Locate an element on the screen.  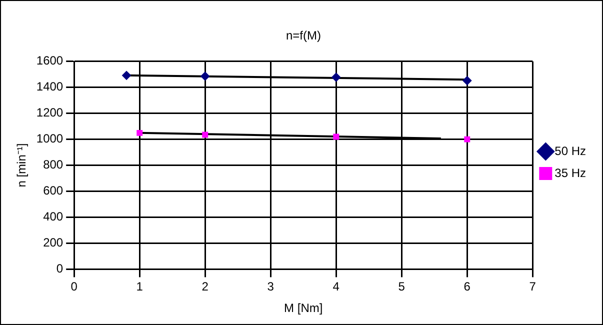
x-tick-label: 2 is located at coordinates (205, 287).